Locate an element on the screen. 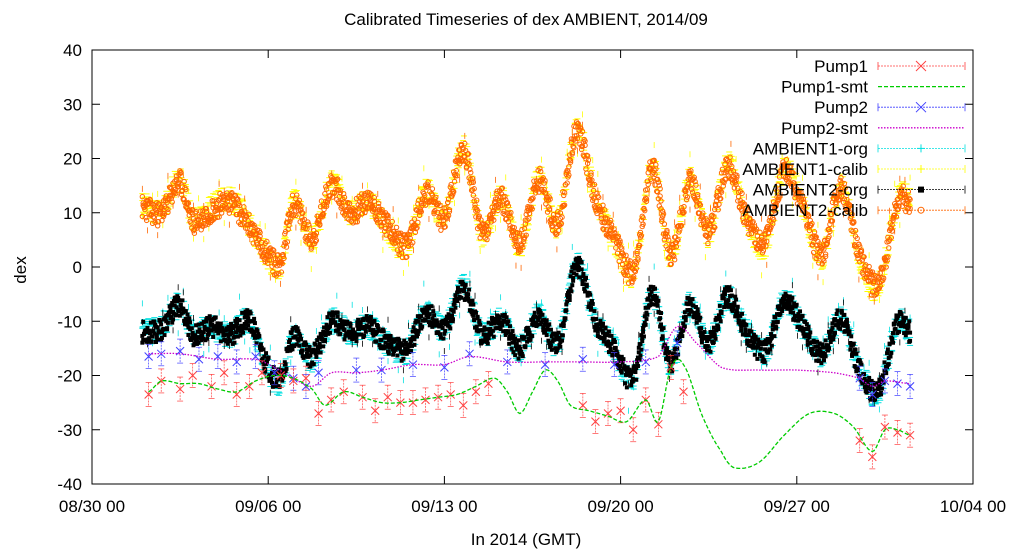 This screenshot has width=1012, height=559. x-tick-label: 09/20 00 is located at coordinates (621, 506).